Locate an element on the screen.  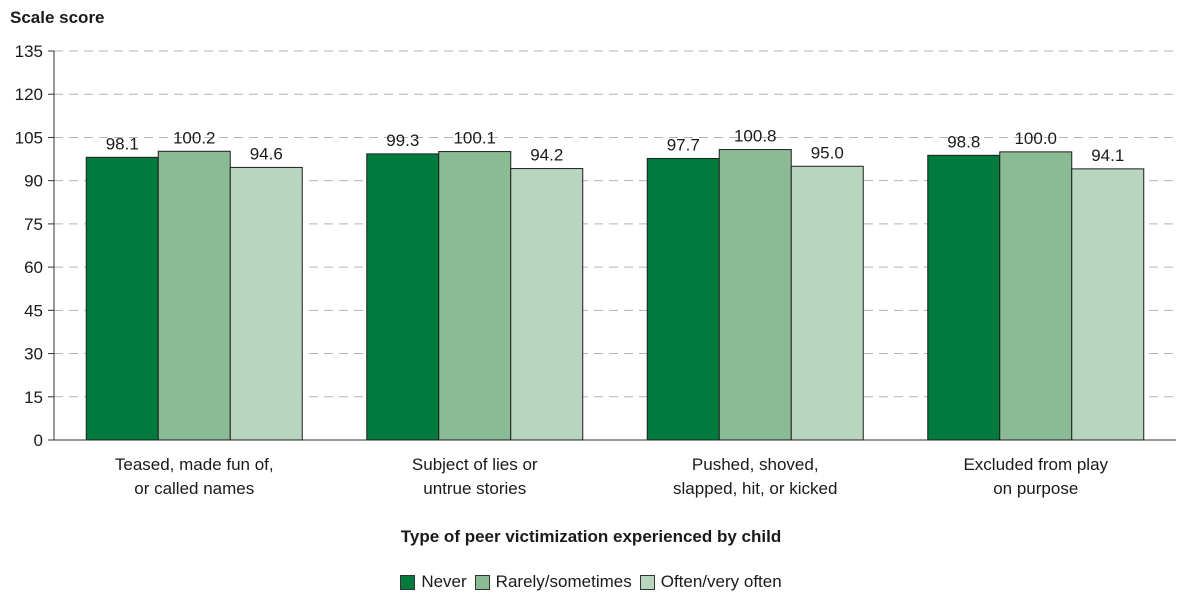
legend-item-rarely-sometimes: Rarely/sometimes is located at coordinates (553, 582).